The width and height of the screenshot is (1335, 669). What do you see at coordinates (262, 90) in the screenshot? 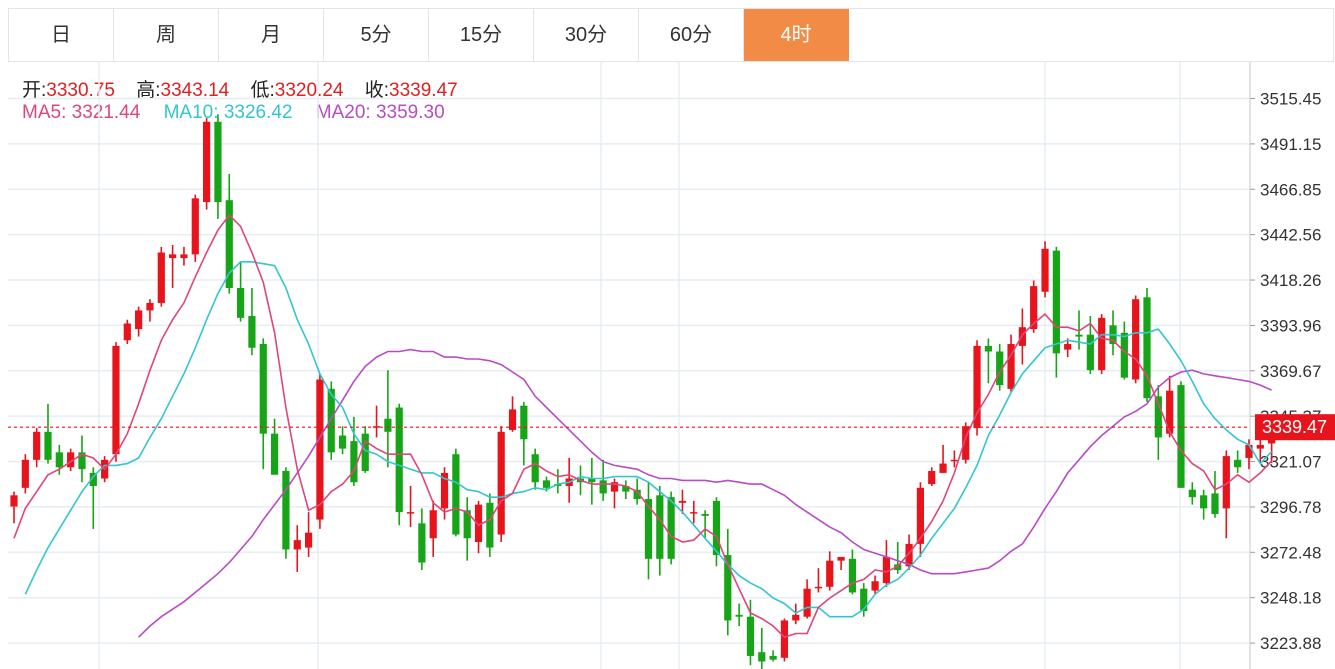
I see `low-label: 低:` at bounding box center [262, 90].